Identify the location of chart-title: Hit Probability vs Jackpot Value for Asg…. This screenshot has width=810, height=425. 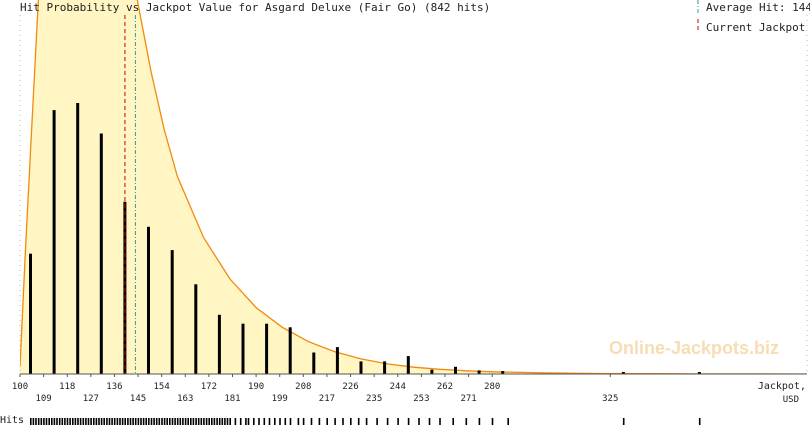
(255, 7).